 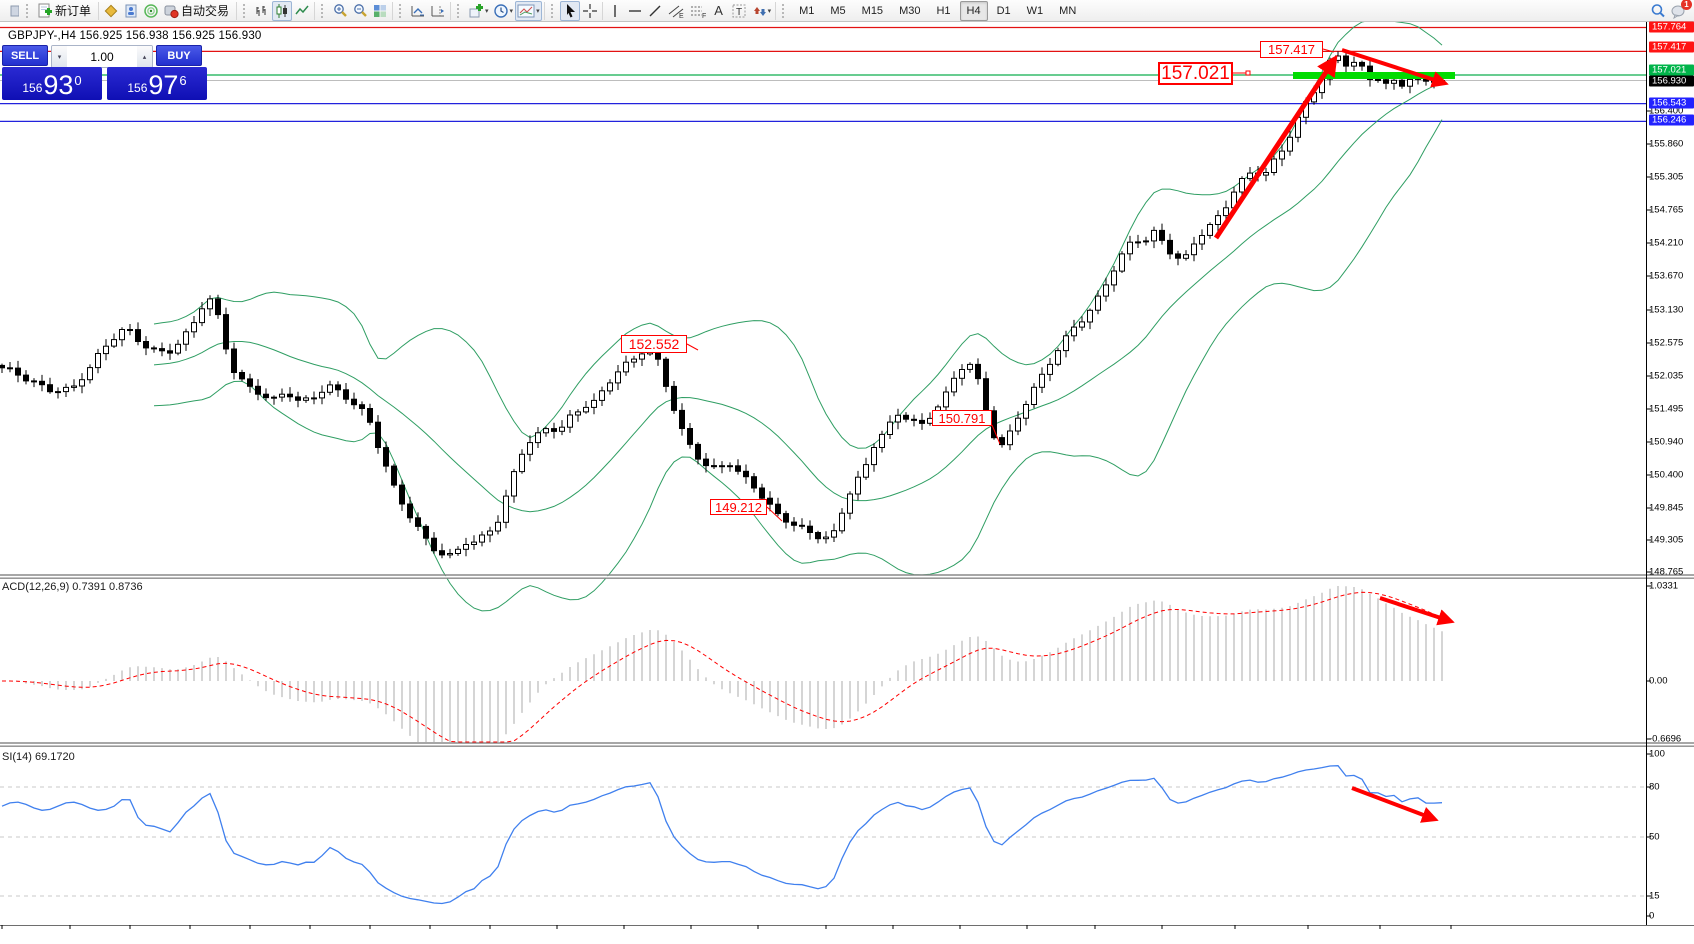 I want to click on price-tick-label: 153.670, so click(x=1666, y=276).